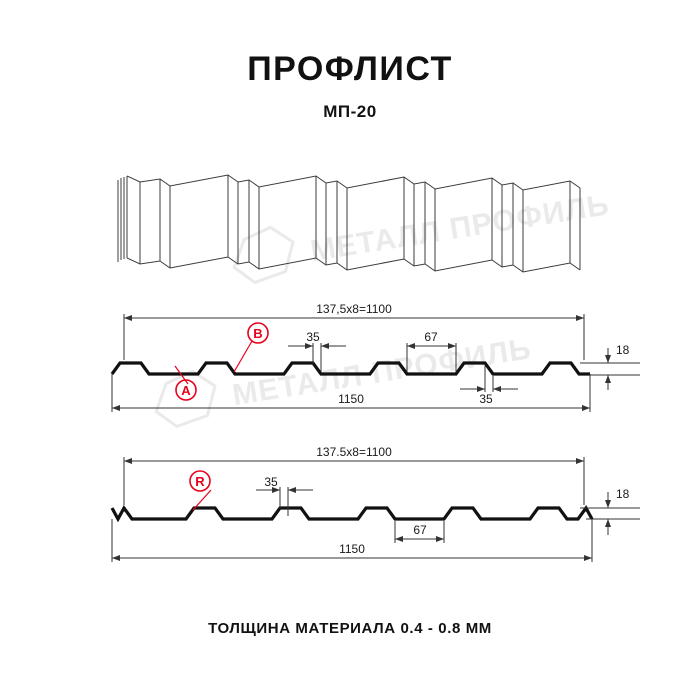 Image resolution: width=700 pixels, height=700 pixels. Describe the element at coordinates (354, 452) in the screenshot. I see `dim-label-top-pitch-2: 137.5x8=1100` at that location.